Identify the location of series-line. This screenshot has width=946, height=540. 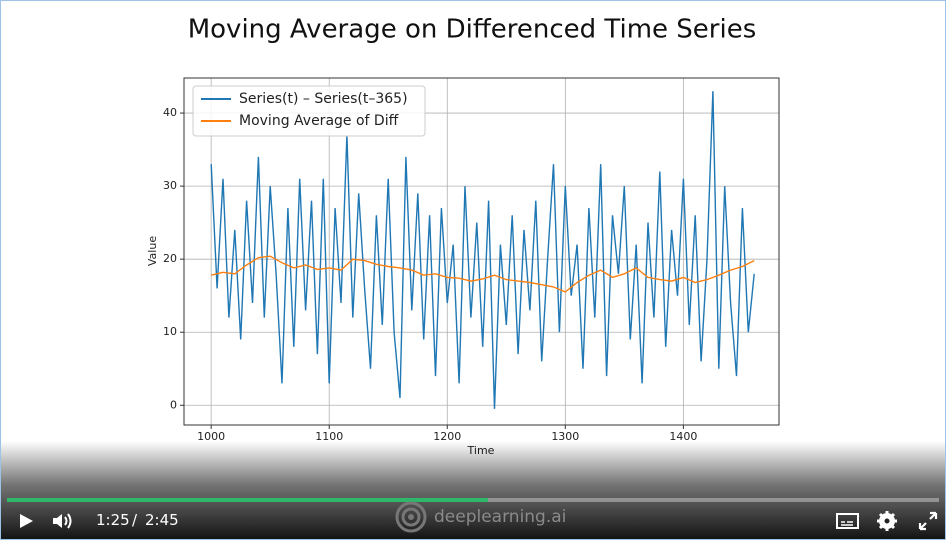
(483, 274).